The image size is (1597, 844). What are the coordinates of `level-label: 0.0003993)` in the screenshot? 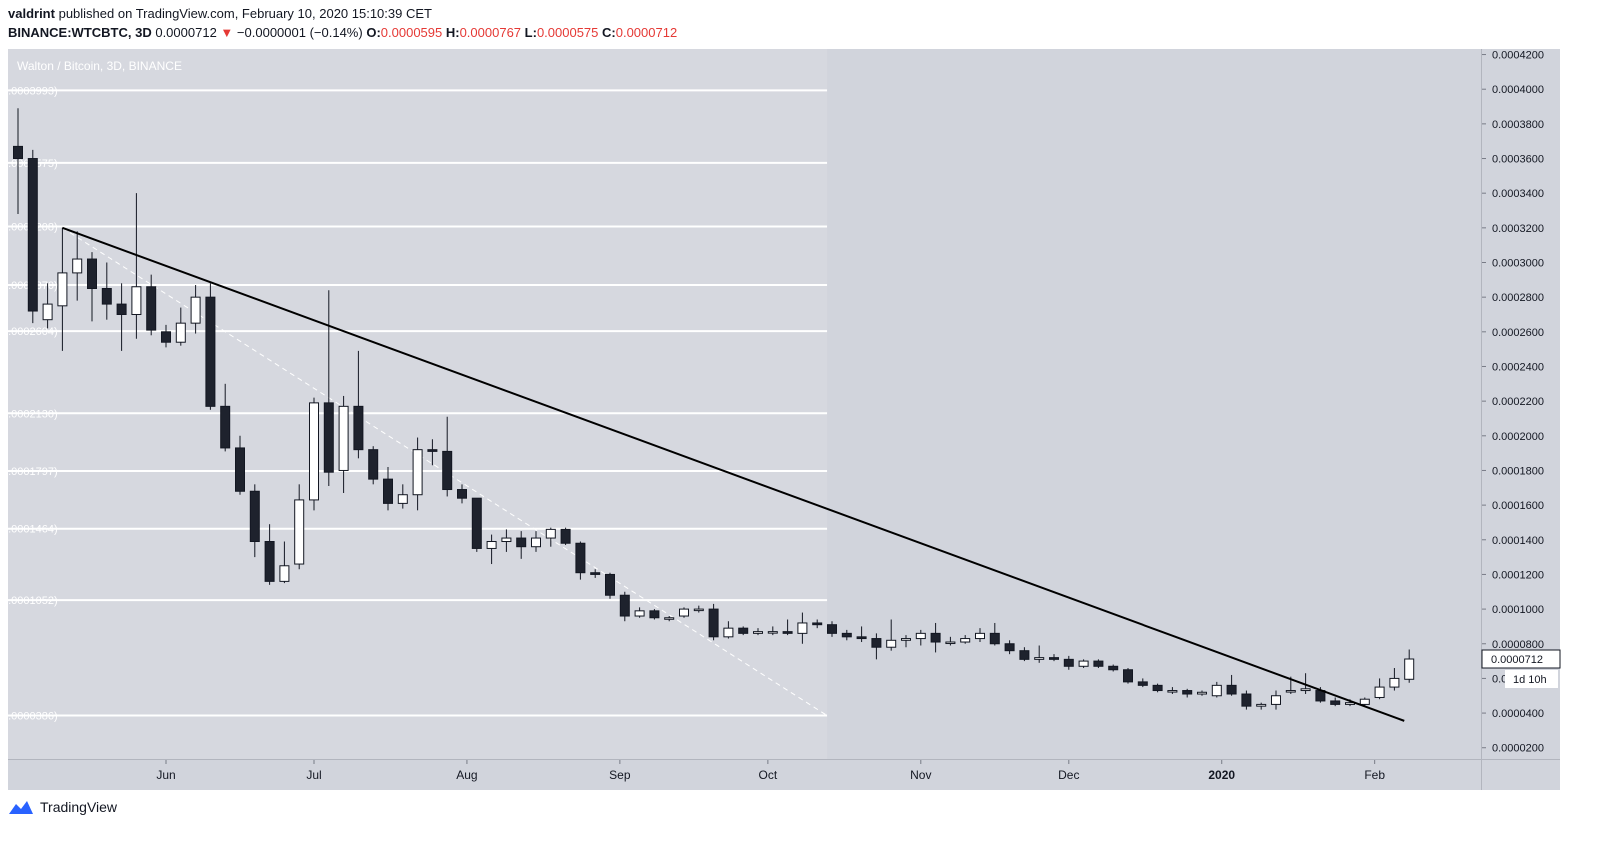 It's located at (30, 91).